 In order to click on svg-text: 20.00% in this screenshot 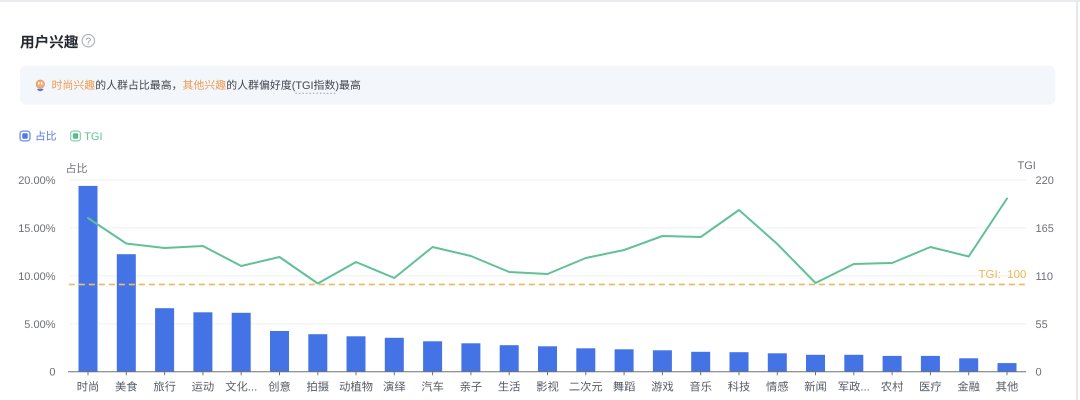, I will do `click(37, 181)`.